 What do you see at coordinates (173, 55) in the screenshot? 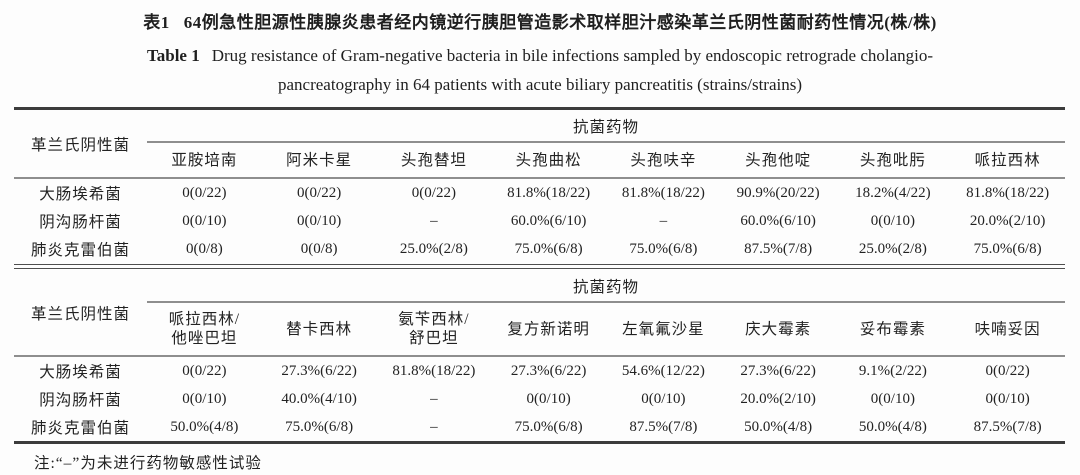
I see `table-number-en: Table 1` at bounding box center [173, 55].